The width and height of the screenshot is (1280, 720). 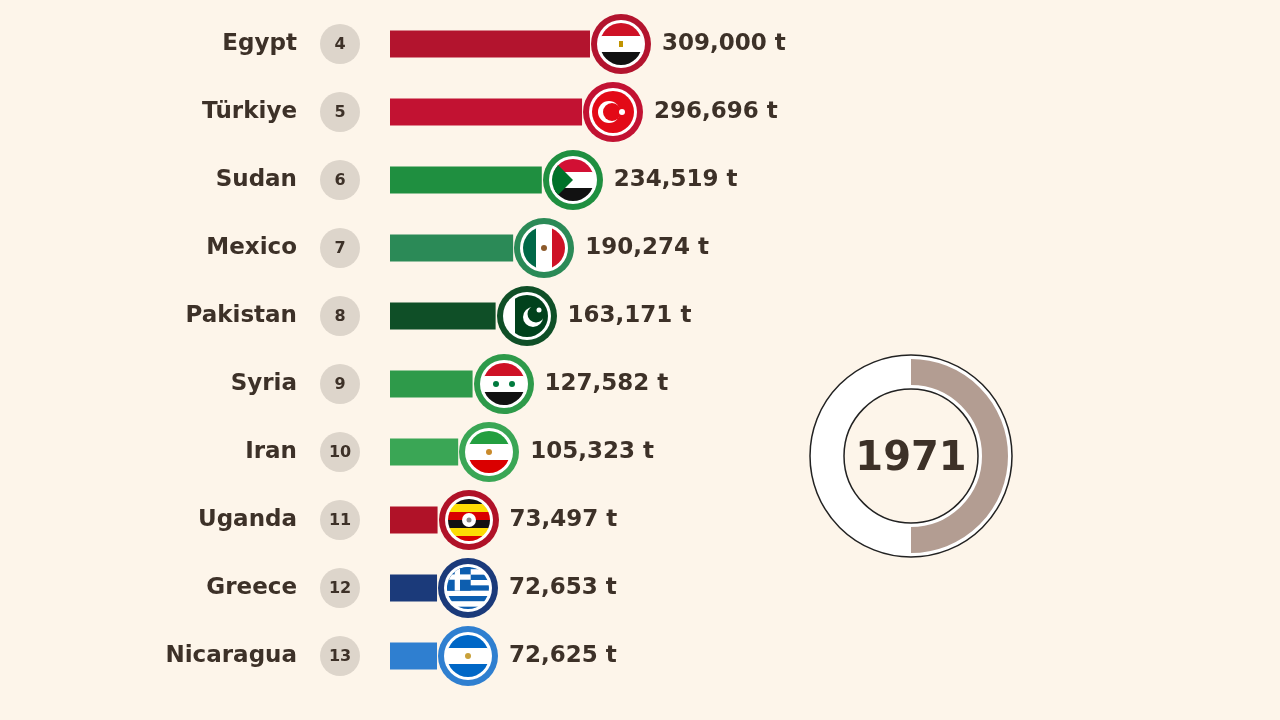 I want to click on y-tick-label: Türkiye, so click(x=249, y=109).